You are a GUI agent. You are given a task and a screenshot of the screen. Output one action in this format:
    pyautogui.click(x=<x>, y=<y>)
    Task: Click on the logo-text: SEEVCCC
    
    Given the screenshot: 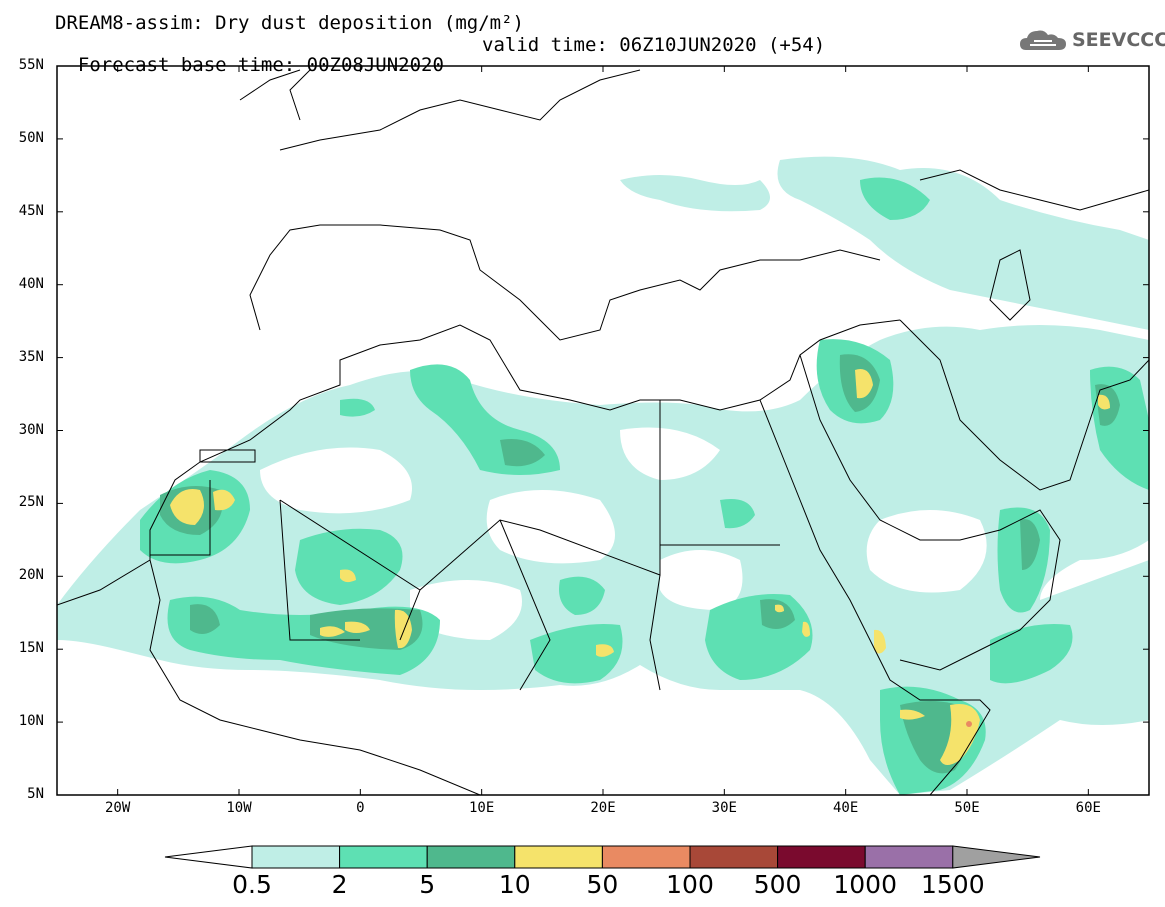 What is the action you would take?
    pyautogui.click(x=1118, y=40)
    